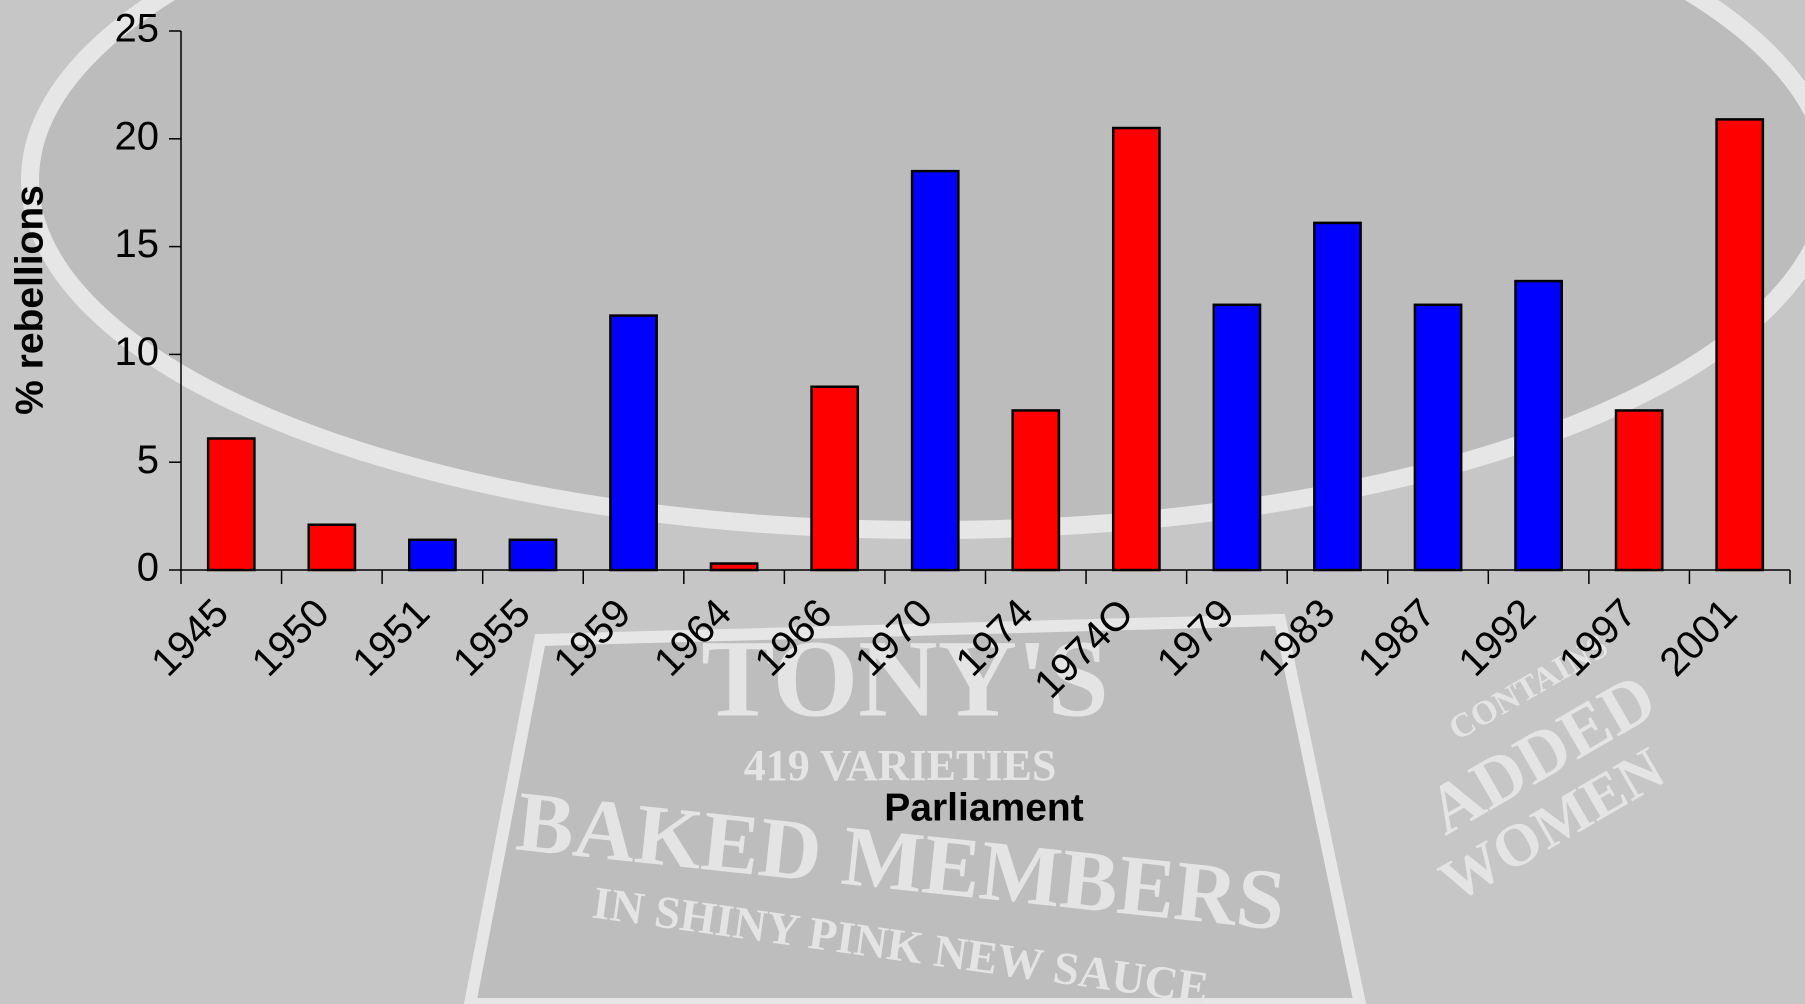 This screenshot has height=1004, width=1805. Describe the element at coordinates (905, 678) in the screenshot. I see `bg-text: TONY'S` at that location.